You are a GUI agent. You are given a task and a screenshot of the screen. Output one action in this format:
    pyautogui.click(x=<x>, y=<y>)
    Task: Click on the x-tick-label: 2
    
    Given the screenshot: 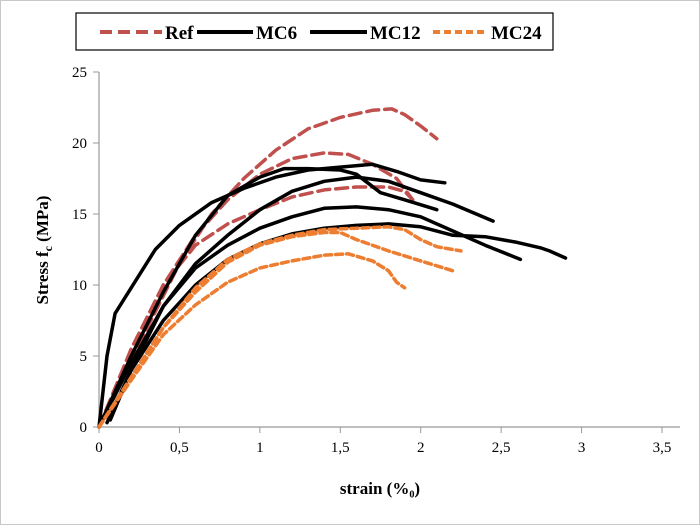 What is the action you would take?
    pyautogui.click(x=421, y=448)
    